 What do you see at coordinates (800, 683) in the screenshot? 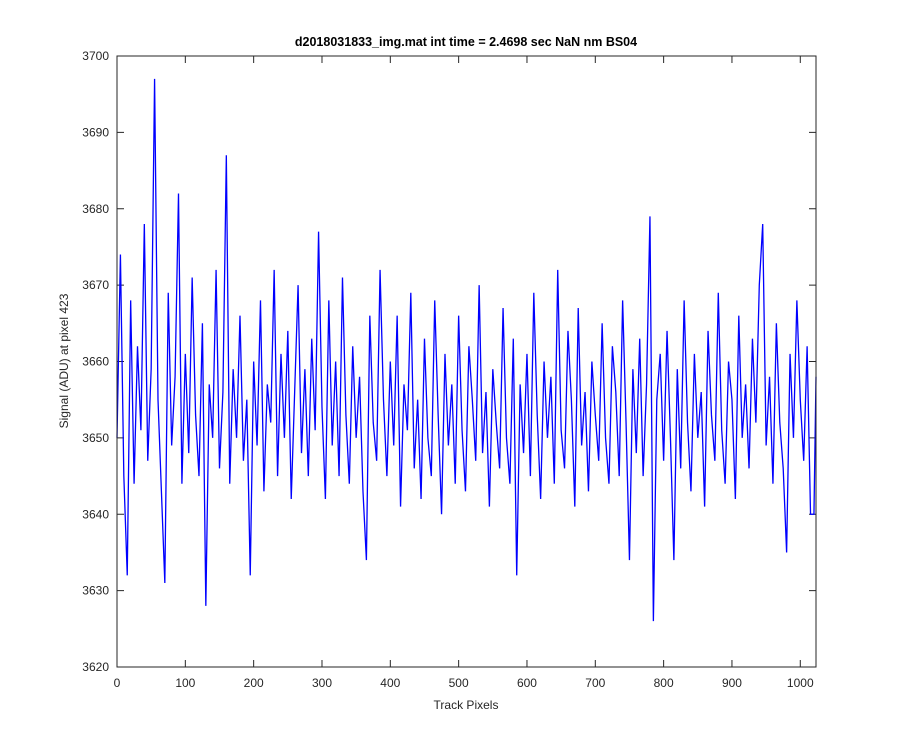
I see `x-tick-label: 1000` at bounding box center [800, 683].